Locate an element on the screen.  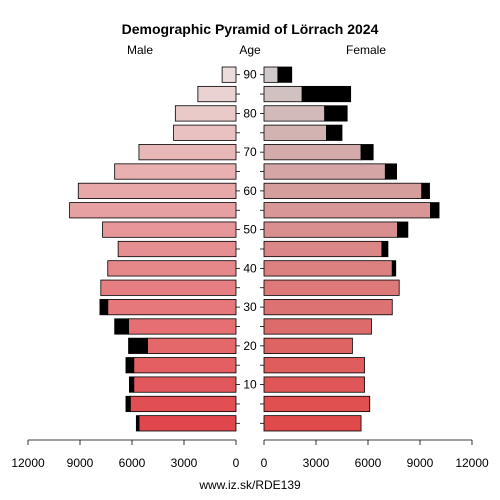
female-bar-90+ is located at coordinates (271, 74).